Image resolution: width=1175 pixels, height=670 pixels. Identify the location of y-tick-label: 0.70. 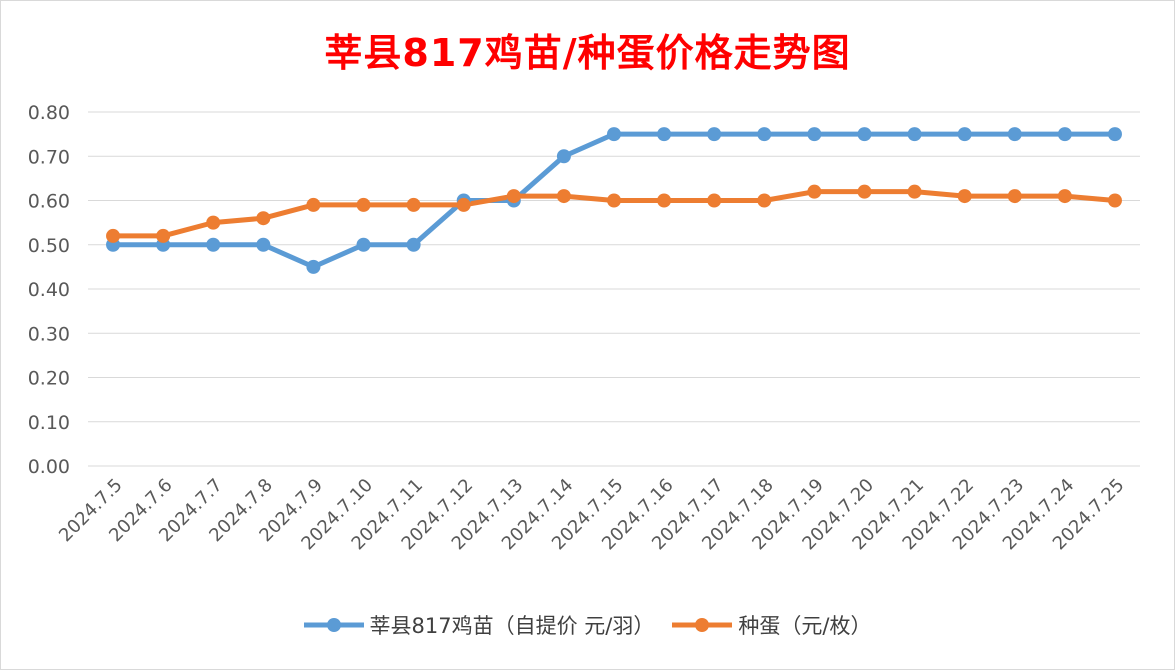
(49, 157).